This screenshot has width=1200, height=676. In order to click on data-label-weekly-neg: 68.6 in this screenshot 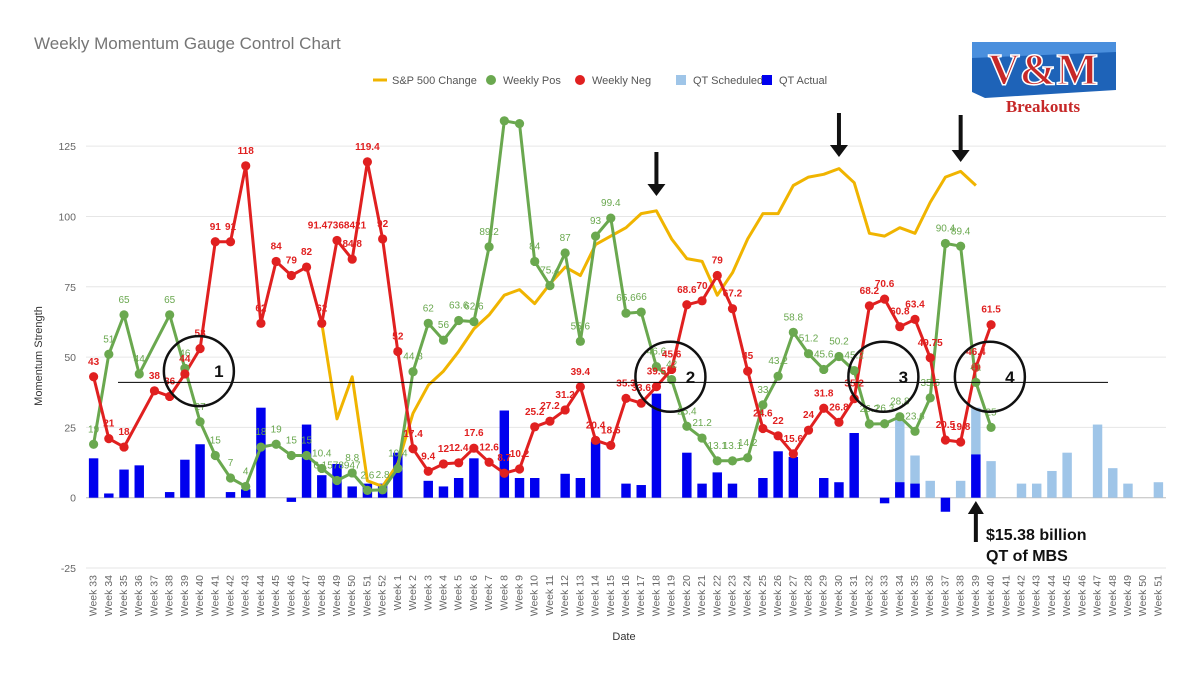, I will do `click(687, 290)`.